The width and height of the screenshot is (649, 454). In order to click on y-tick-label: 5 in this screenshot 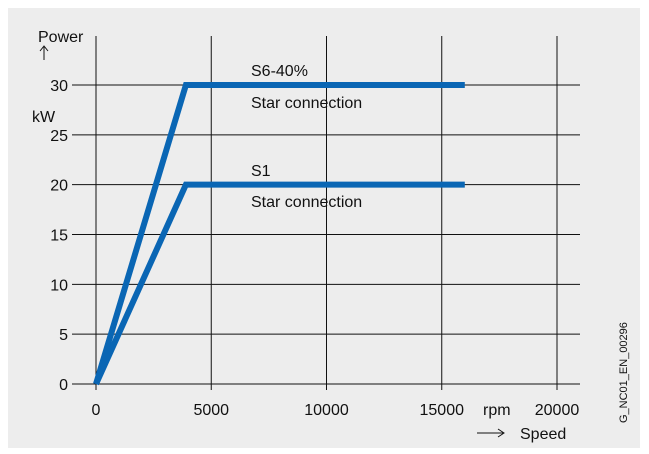, I will do `click(63, 335)`.